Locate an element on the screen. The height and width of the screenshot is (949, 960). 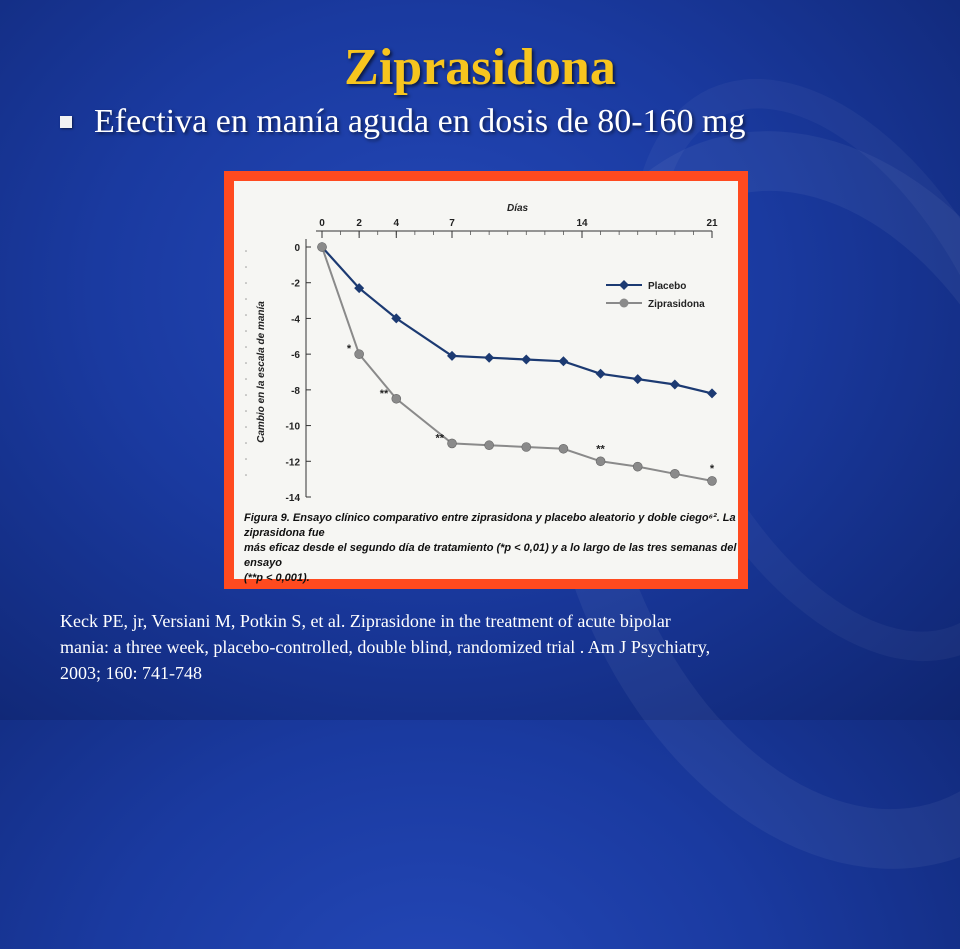
x-tick-label: 21 is located at coordinates (712, 223).